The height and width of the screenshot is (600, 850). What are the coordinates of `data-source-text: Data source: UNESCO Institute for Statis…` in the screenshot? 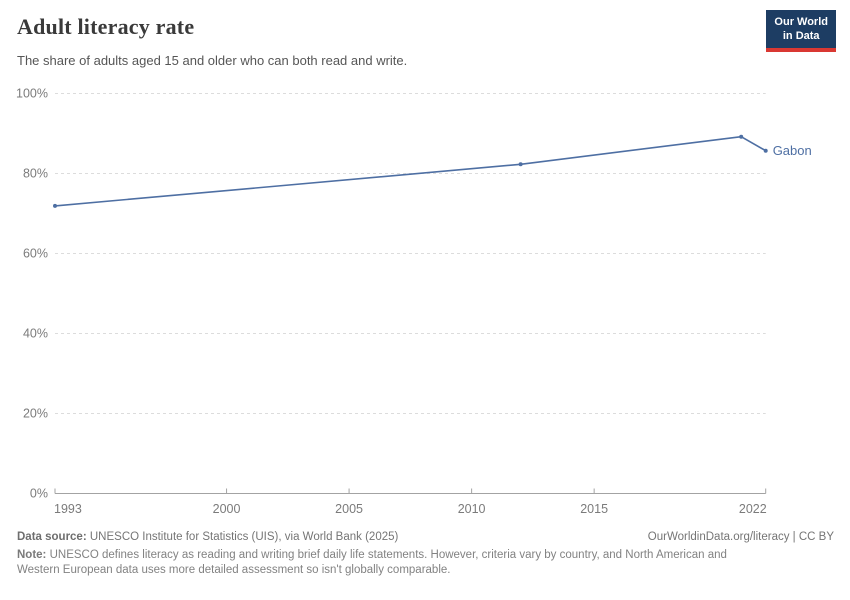 It's located at (207, 537).